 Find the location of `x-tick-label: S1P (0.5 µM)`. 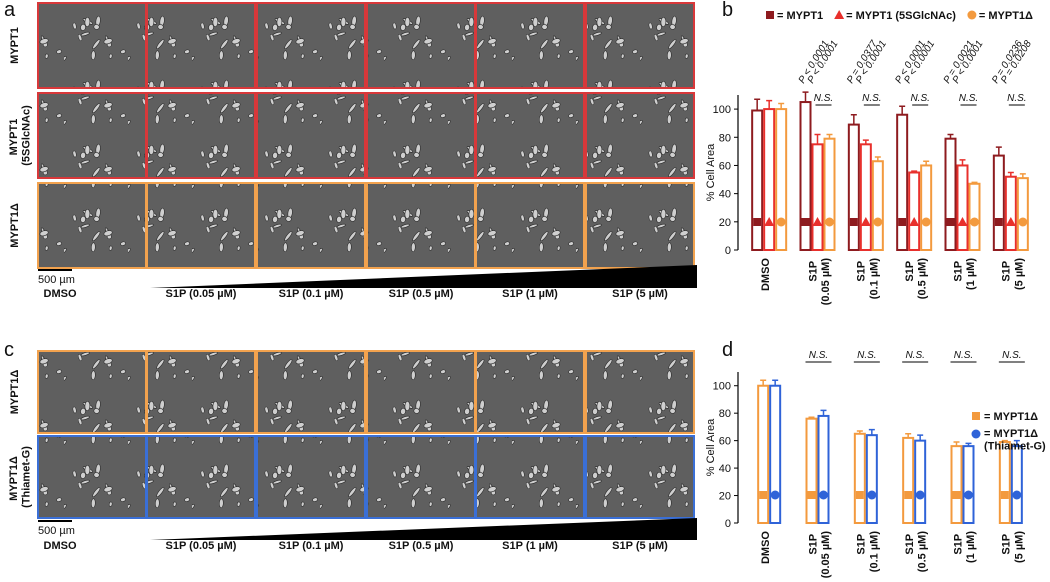

x-tick-label: S1P (0.5 µM) is located at coordinates (916, 552).